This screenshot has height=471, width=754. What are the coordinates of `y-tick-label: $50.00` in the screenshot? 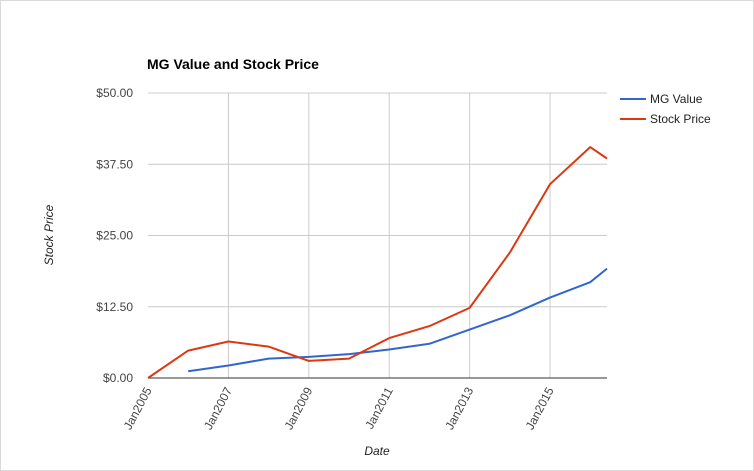 It's located at (114, 93).